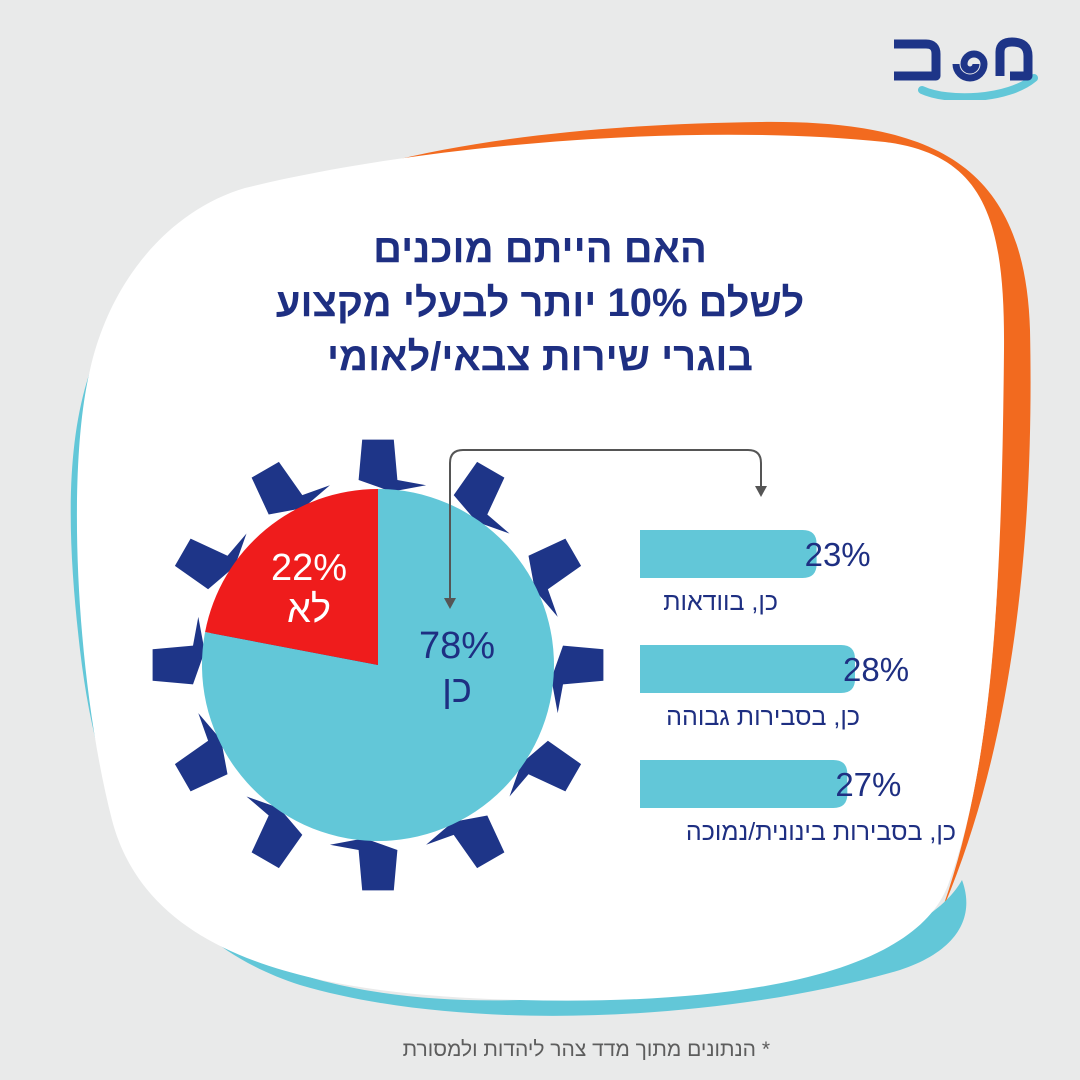 The height and width of the screenshot is (1080, 1080). Describe the element at coordinates (586, 1049) in the screenshot. I see `source-footnote: * הנתונים מתוך מדד צהר ליהדות ולמסורת` at that location.